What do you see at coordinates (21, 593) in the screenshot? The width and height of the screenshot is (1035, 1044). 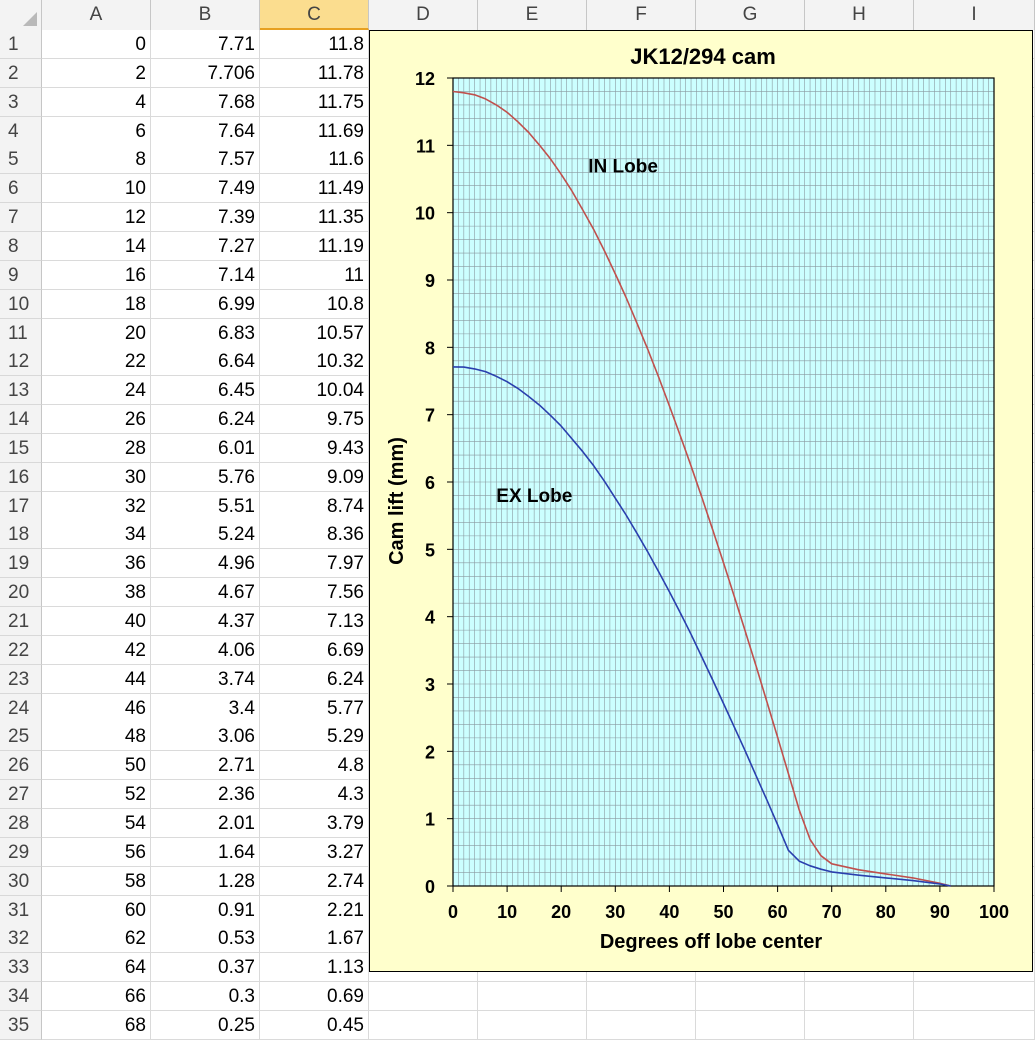 I see `row-header: 20` at bounding box center [21, 593].